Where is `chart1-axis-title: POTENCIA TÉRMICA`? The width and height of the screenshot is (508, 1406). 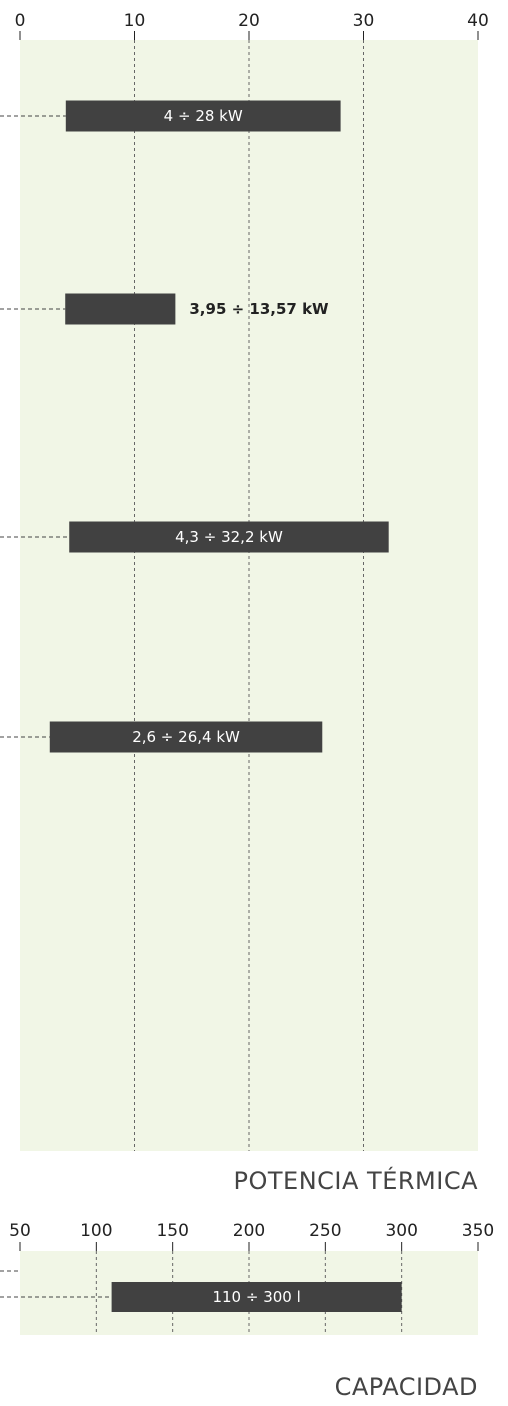 chart1-axis-title: POTENCIA TÉRMICA is located at coordinates (356, 1180).